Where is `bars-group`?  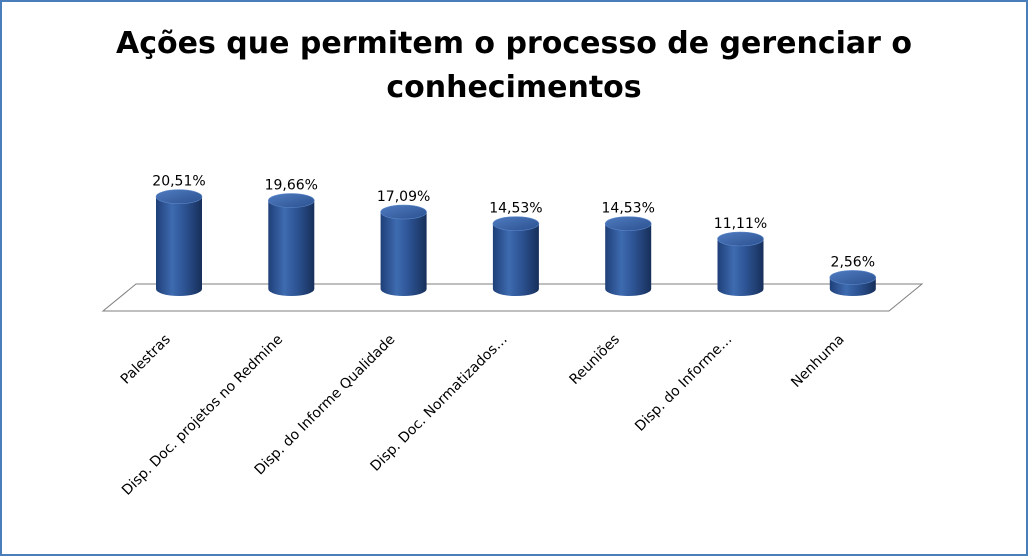
bars-group is located at coordinates (516, 243).